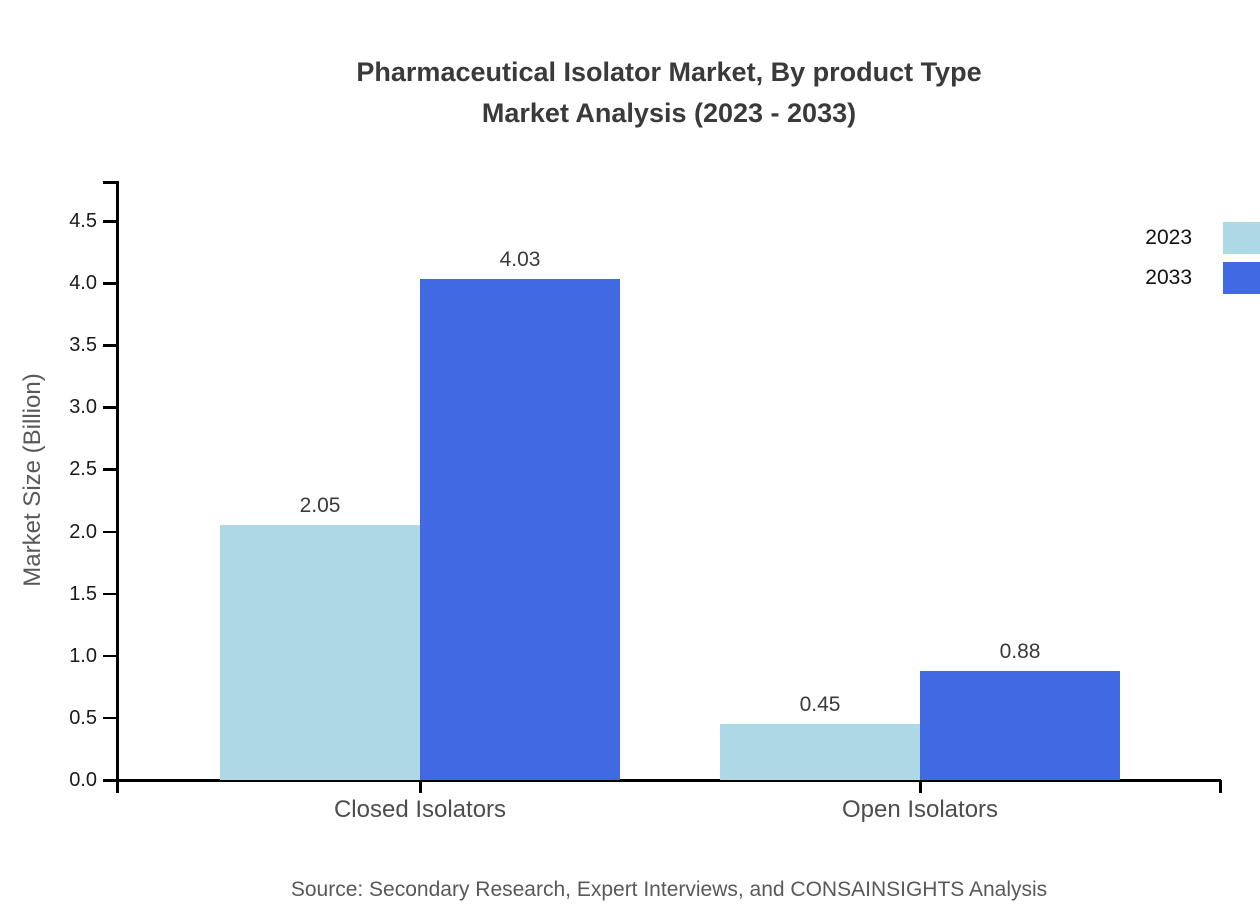 This screenshot has height=920, width=1260. Describe the element at coordinates (520, 260) in the screenshot. I see `bar-value-label: 4.03` at that location.